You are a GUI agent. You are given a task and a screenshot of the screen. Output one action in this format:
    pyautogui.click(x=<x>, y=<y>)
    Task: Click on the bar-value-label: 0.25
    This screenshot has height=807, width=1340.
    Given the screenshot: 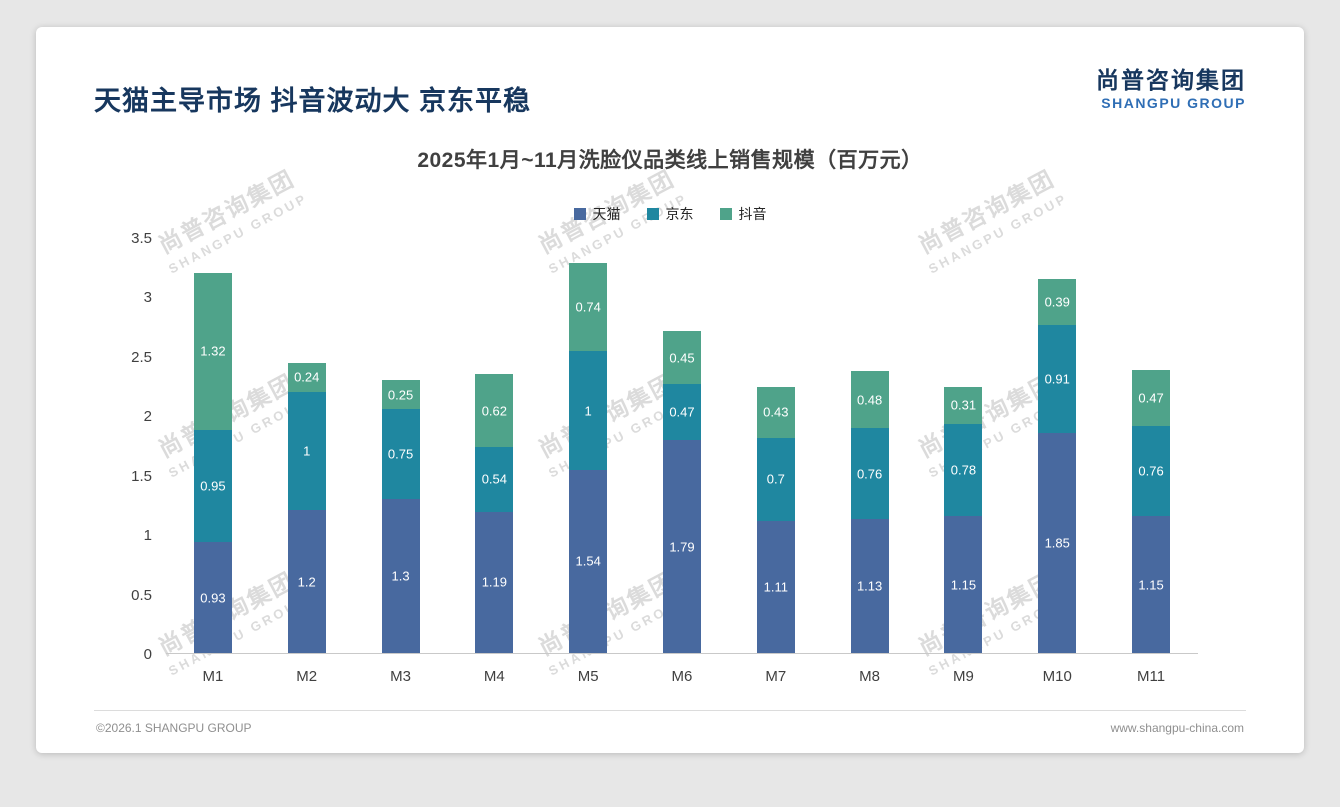 What is the action you would take?
    pyautogui.click(x=400, y=394)
    